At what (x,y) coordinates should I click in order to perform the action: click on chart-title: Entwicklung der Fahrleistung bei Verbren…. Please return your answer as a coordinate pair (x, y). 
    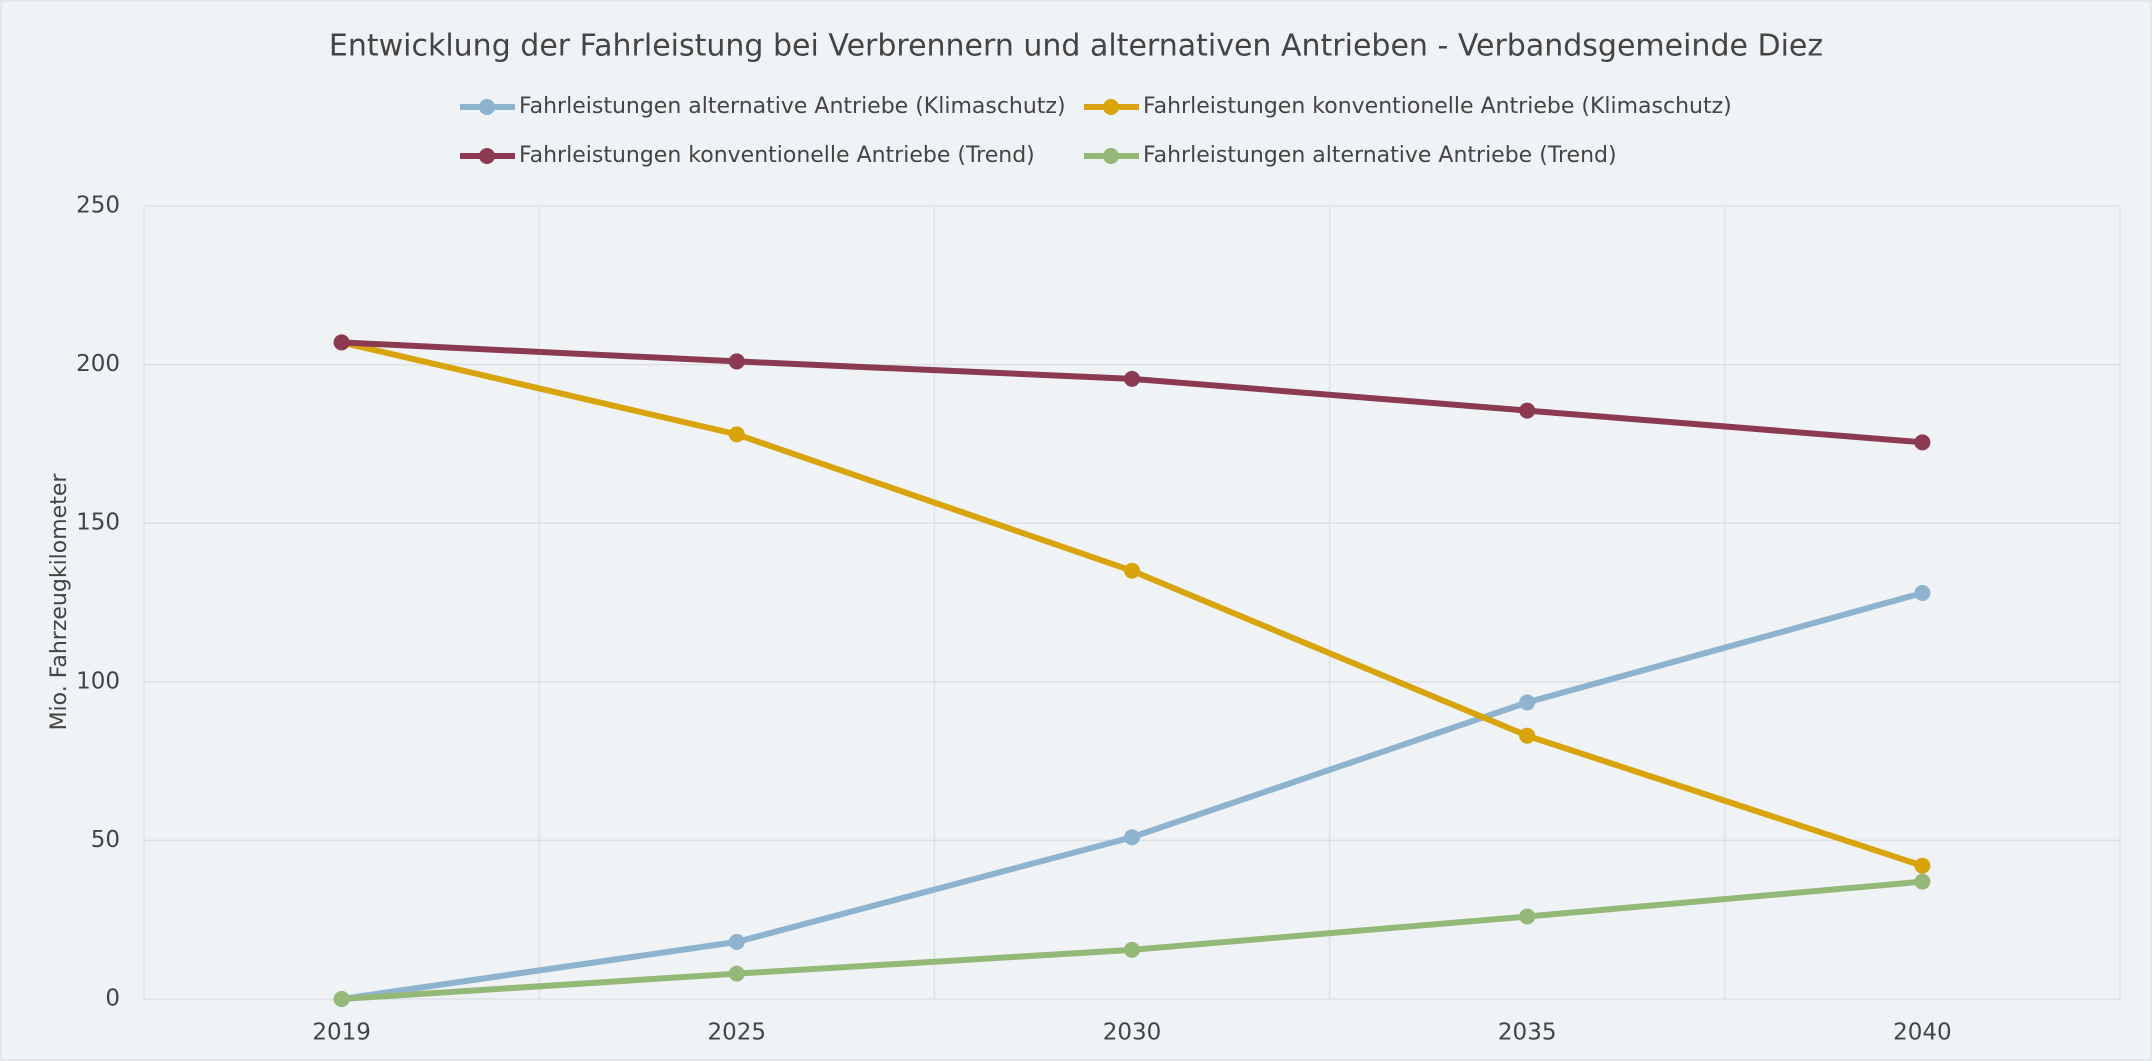
    Looking at the image, I should click on (1076, 46).